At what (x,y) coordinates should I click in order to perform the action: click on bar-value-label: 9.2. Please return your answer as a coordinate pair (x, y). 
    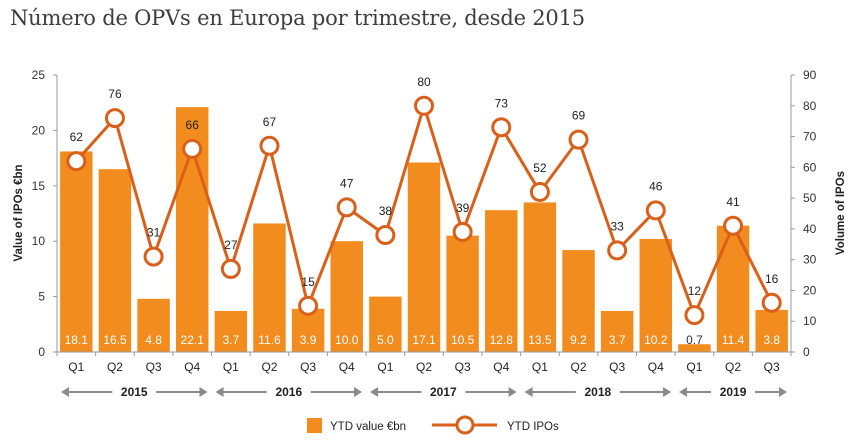
    Looking at the image, I should click on (578, 340).